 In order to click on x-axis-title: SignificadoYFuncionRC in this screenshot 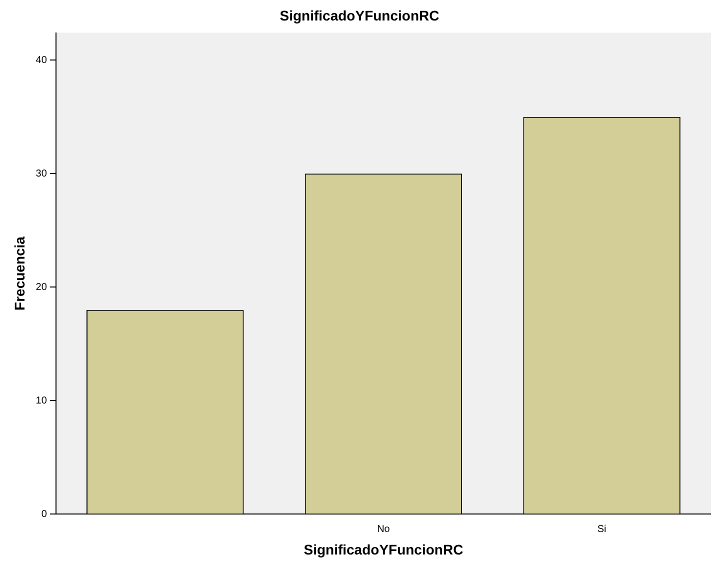, I will do `click(384, 549)`.